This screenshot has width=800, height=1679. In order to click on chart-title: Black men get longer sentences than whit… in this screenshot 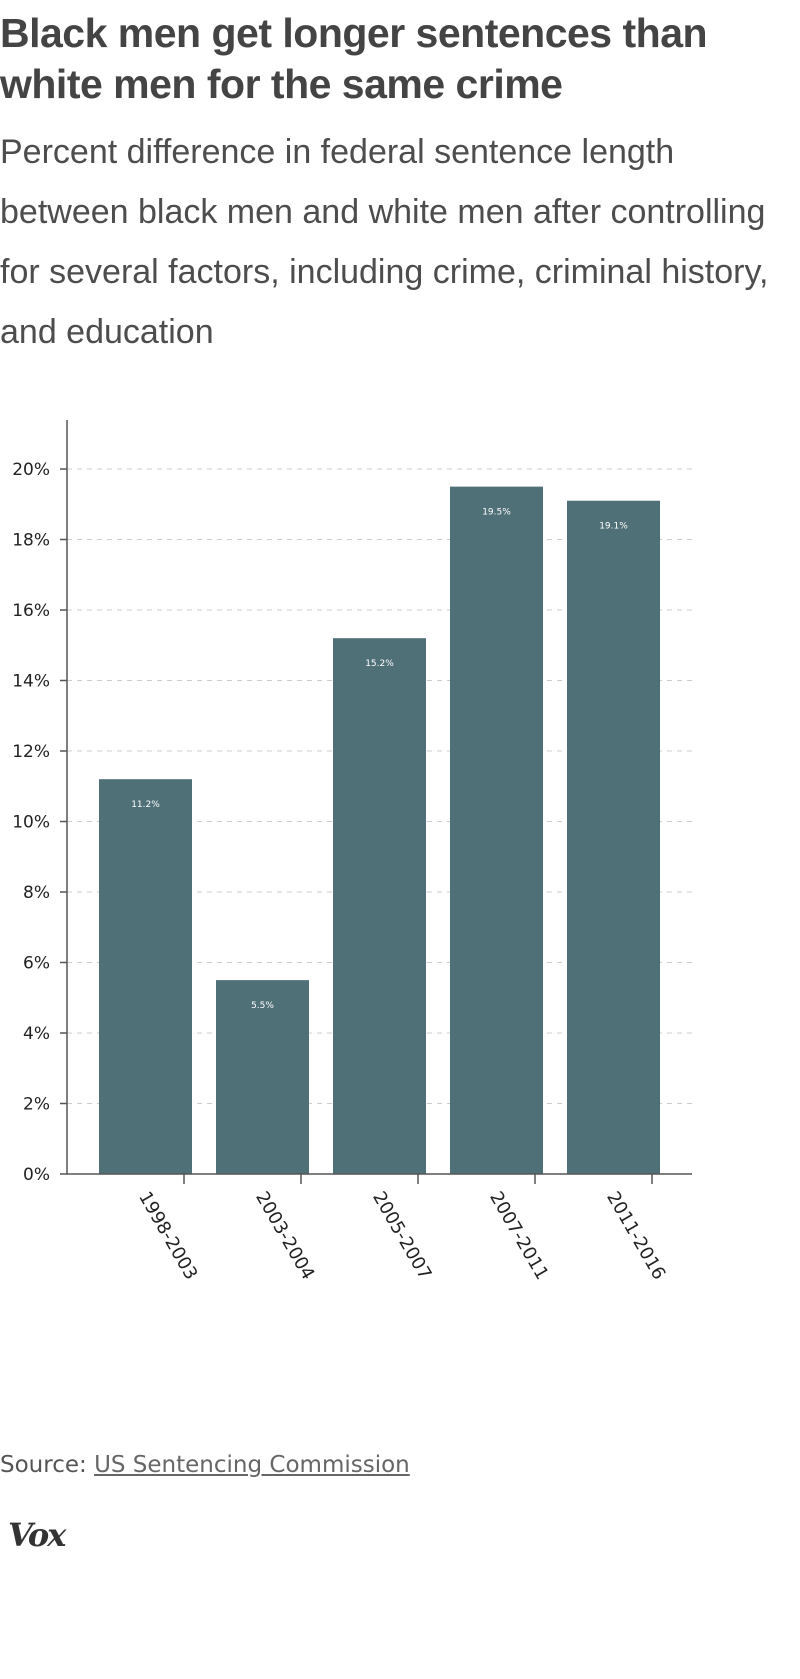, I will do `click(354, 58)`.